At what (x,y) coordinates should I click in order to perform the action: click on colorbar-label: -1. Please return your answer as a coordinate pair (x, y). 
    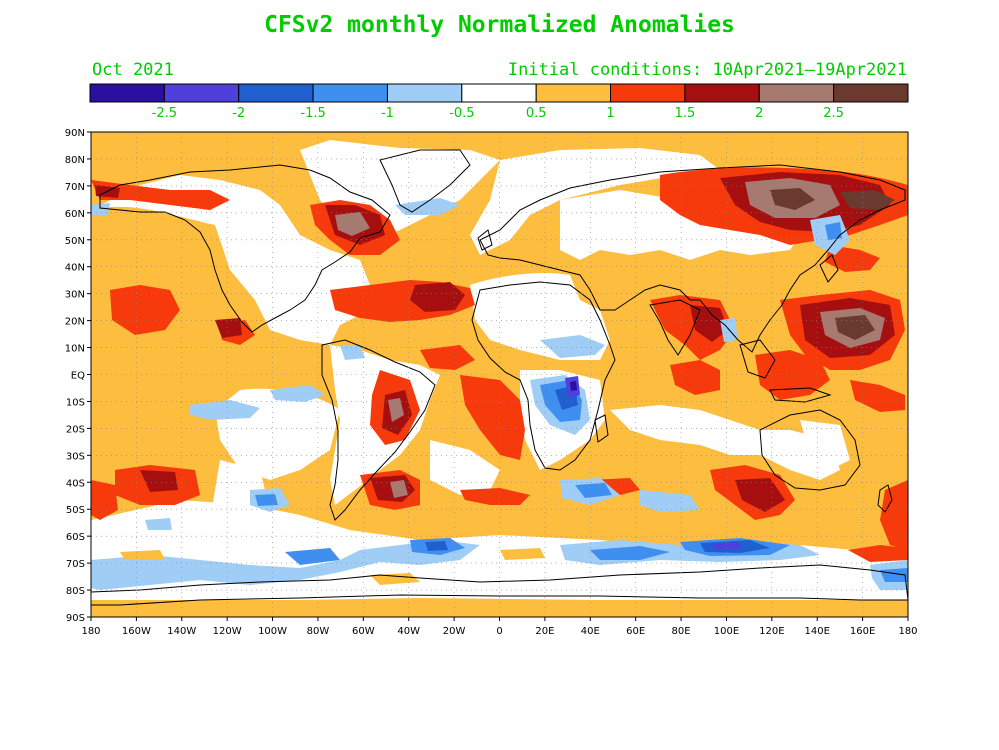
    Looking at the image, I should click on (387, 113).